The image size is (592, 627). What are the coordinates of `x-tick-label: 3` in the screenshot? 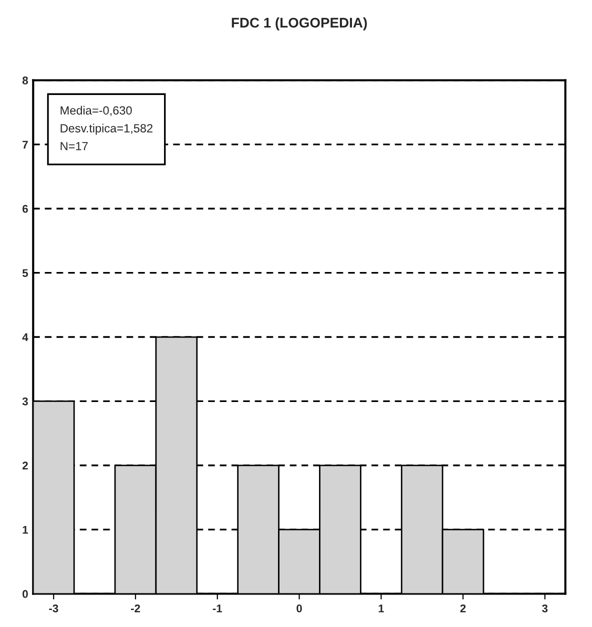 It's located at (545, 608).